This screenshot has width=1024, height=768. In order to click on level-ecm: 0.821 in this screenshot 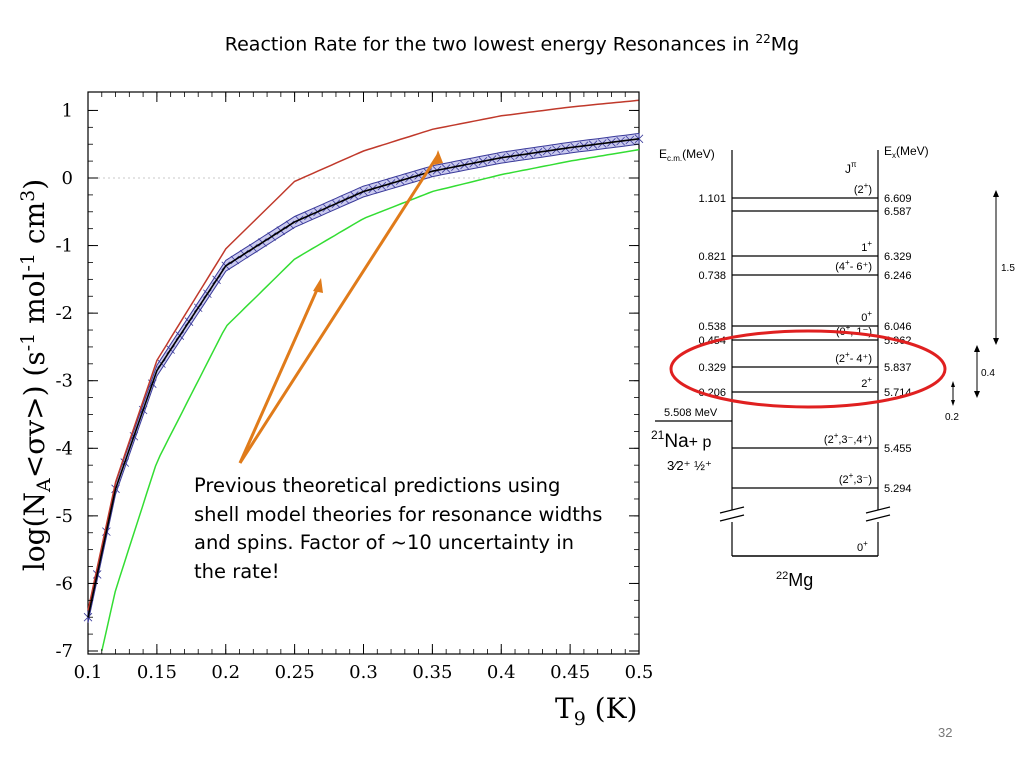, I will do `click(712, 257)`.